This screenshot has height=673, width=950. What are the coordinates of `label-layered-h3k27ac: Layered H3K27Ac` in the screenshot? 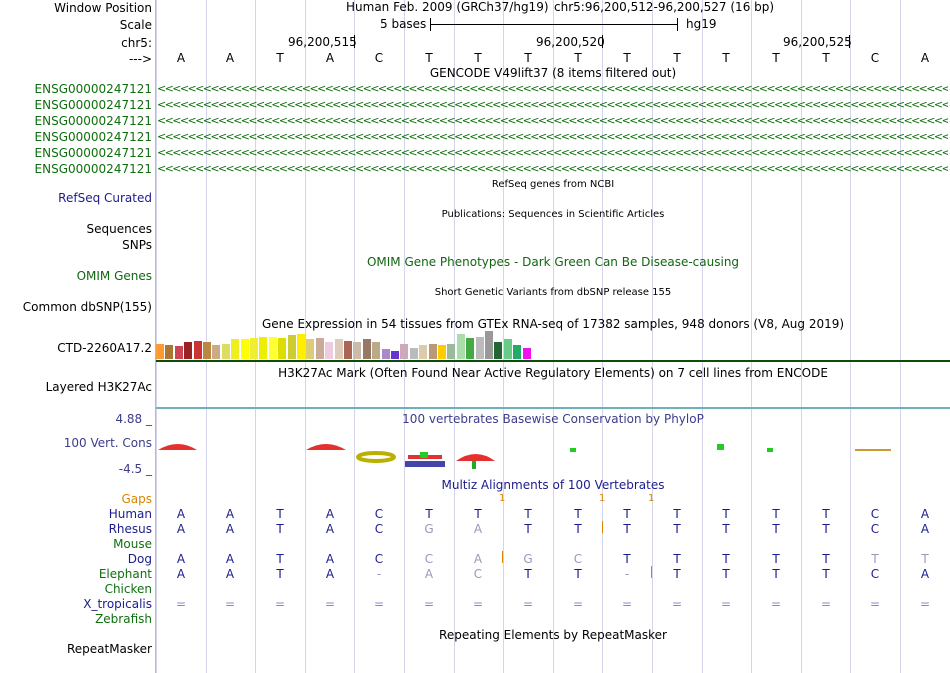 It's located at (98, 387).